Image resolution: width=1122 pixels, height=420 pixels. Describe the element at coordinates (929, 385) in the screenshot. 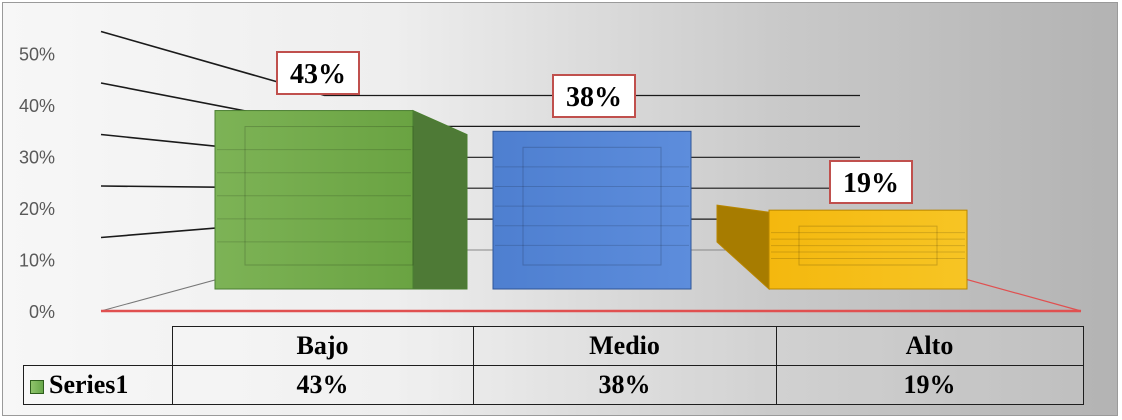

I see `table-cell: 19%` at that location.